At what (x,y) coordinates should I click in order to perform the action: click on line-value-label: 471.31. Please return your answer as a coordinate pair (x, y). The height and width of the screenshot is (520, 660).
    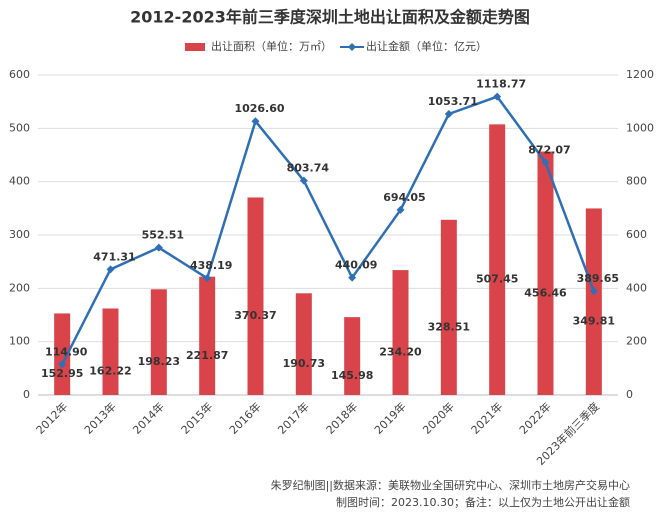
    Looking at the image, I should click on (114, 256).